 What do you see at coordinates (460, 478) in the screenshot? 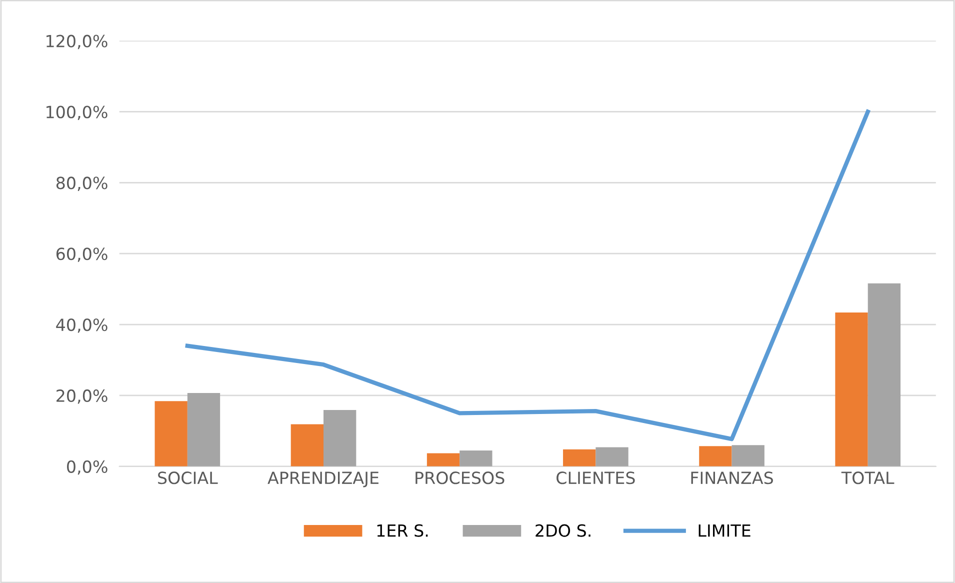
I see `x-tick-label: PROCESOS` at bounding box center [460, 478].